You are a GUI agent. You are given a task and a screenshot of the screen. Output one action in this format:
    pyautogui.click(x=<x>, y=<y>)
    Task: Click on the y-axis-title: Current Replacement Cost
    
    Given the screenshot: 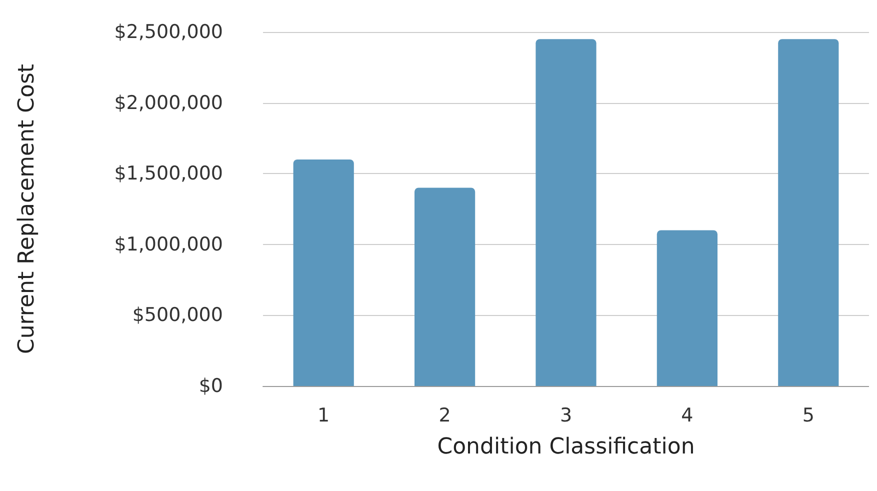 What is the action you would take?
    pyautogui.click(x=27, y=209)
    